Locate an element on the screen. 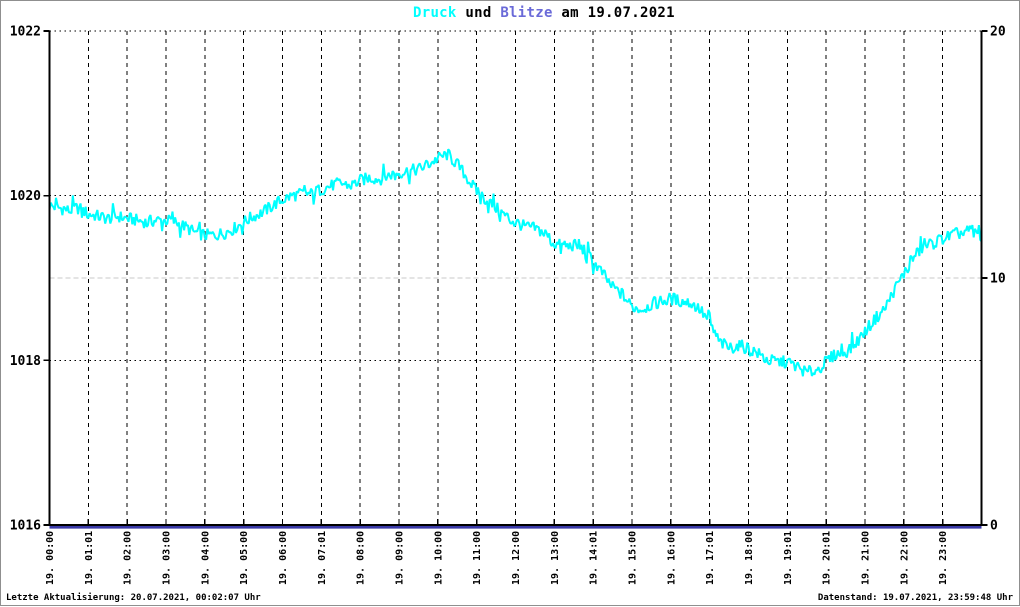  x-tick-label: 19. 08:00 is located at coordinates (361, 558).